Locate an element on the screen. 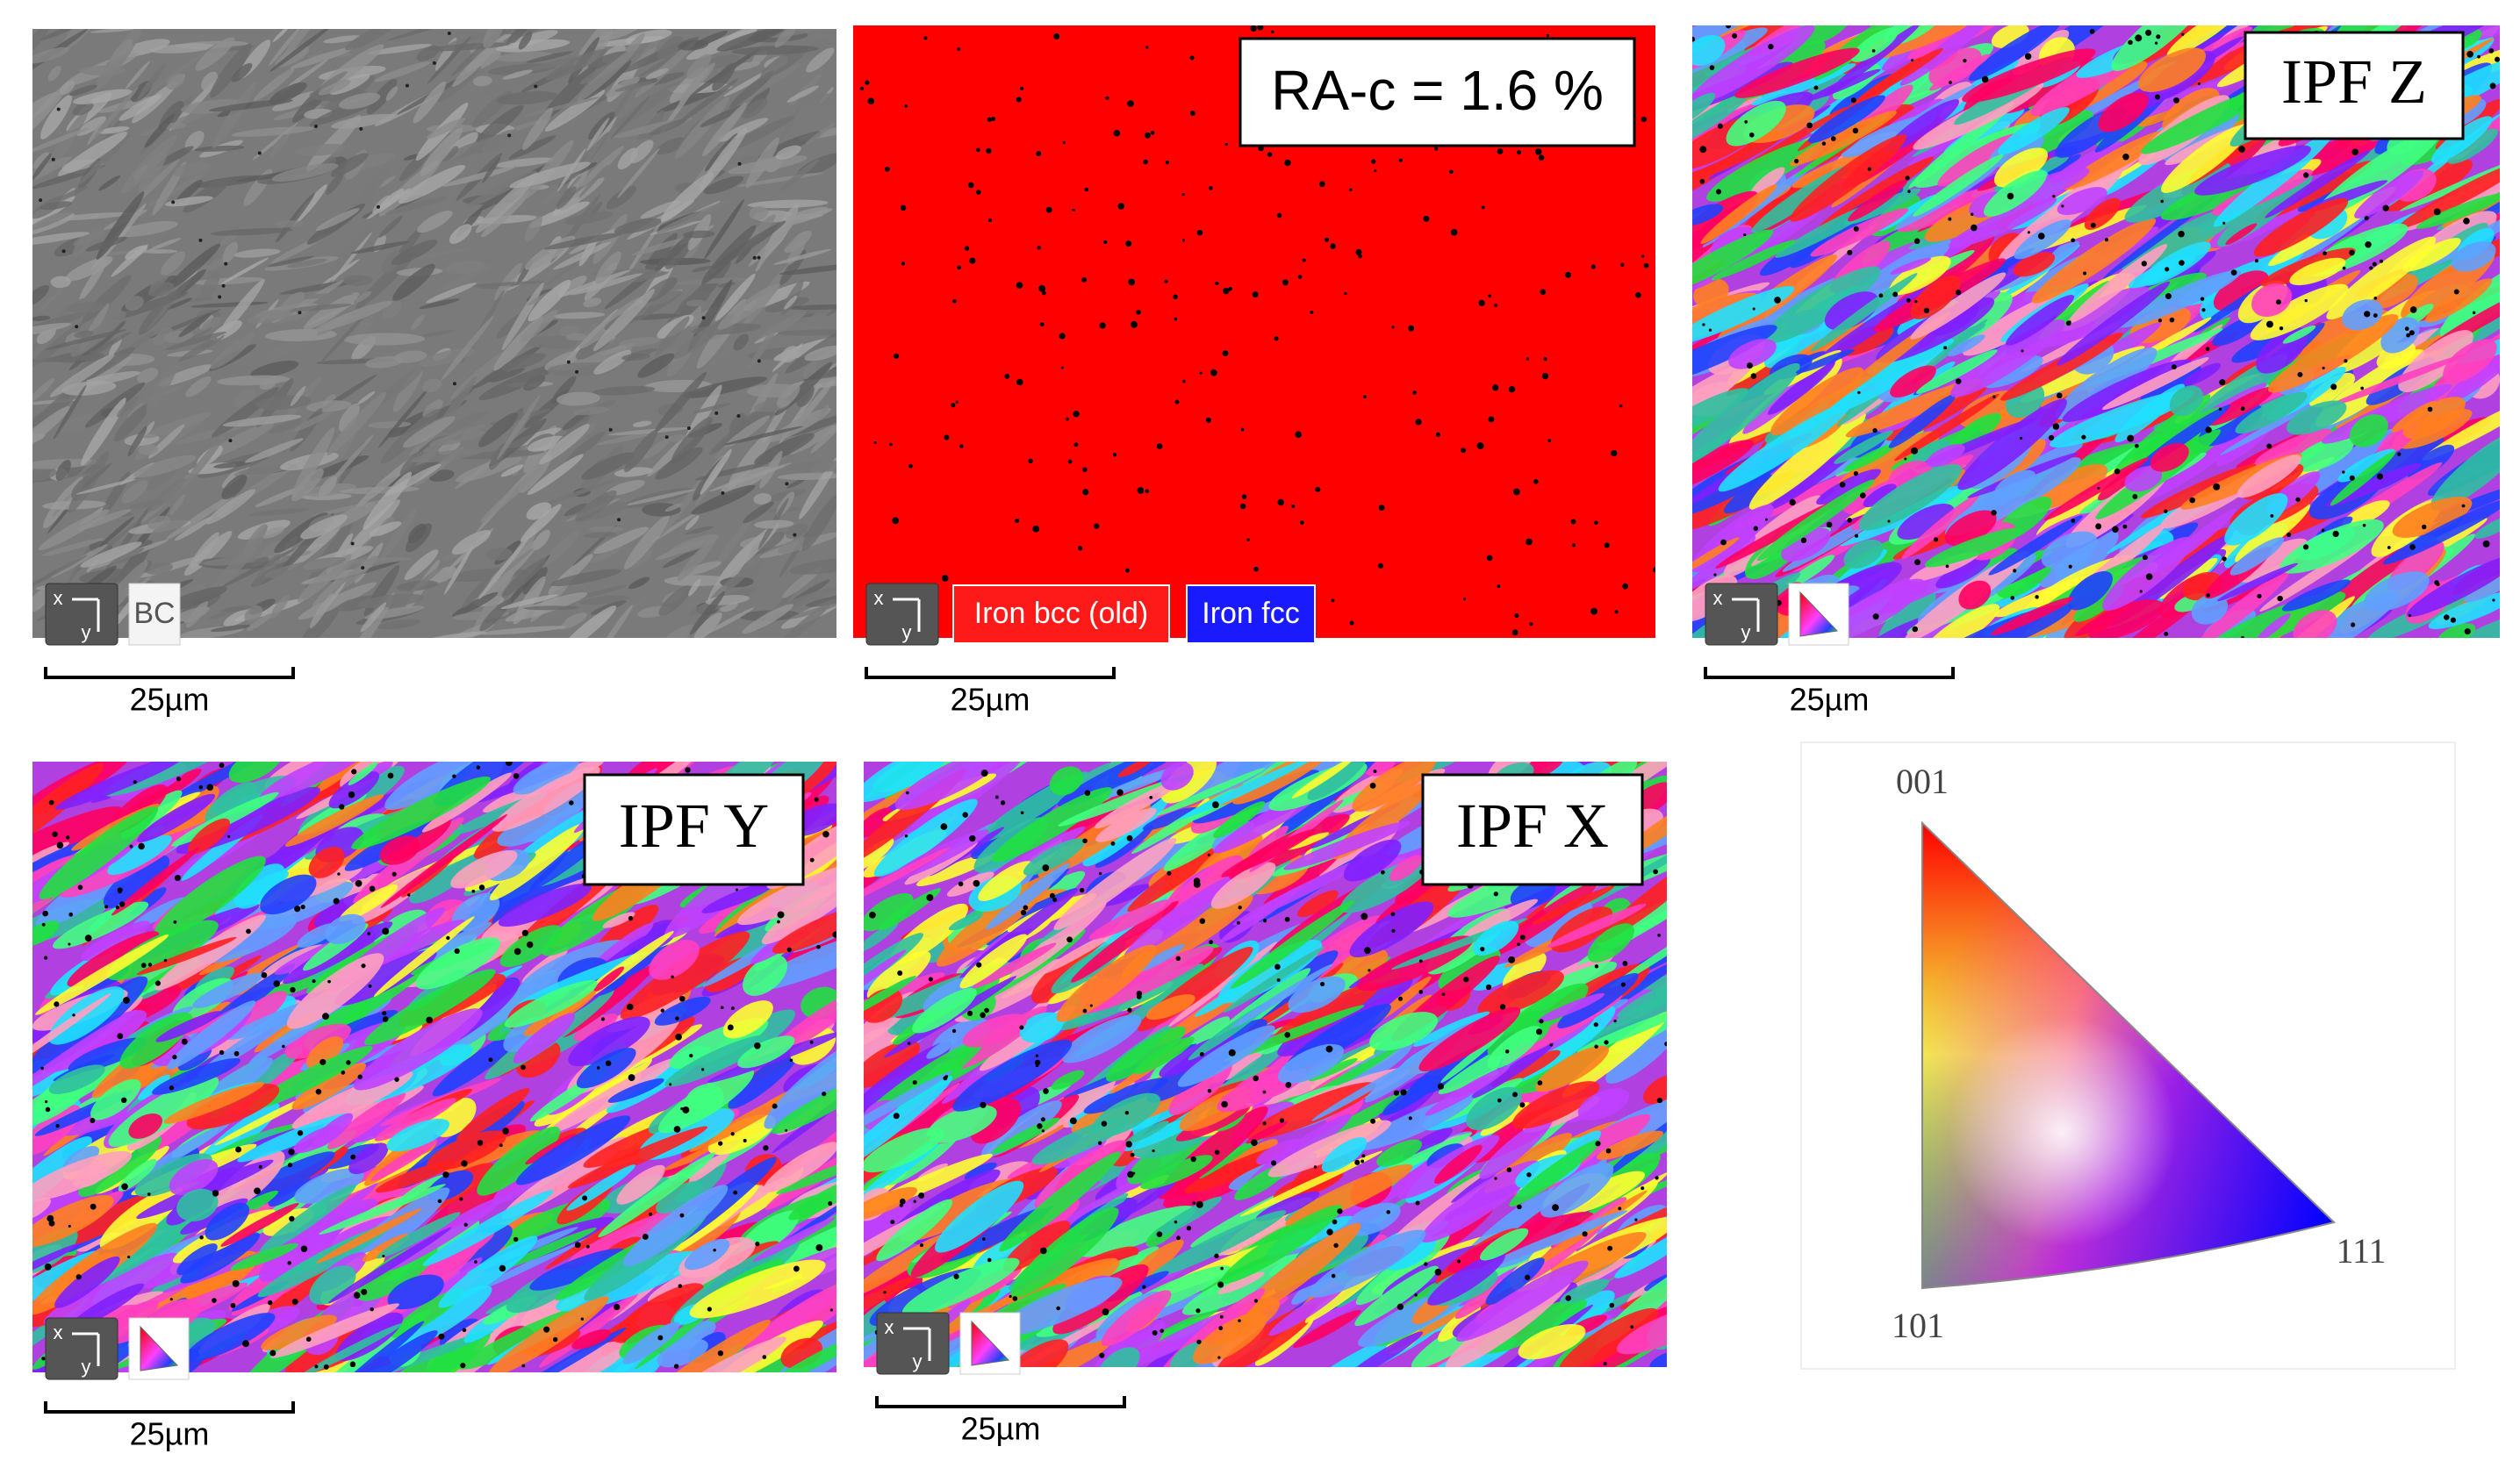 This screenshot has width=2520, height=1468. scale-label: 25µm is located at coordinates (1830, 700).